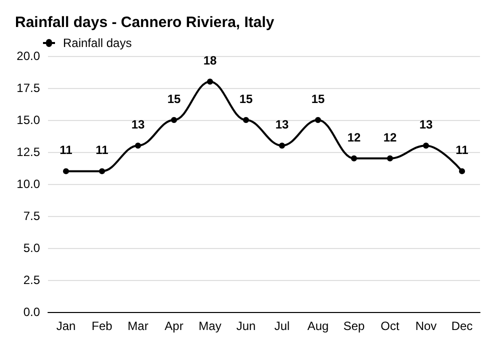 This screenshot has width=500, height=350. I want to click on y-tick-label: 12.5, so click(28, 152).